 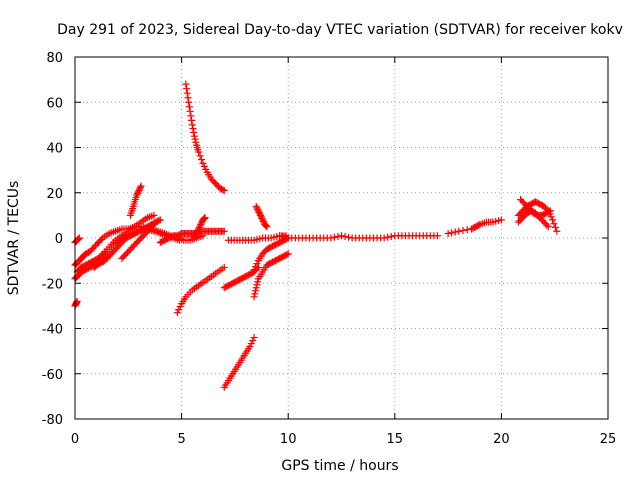 What do you see at coordinates (54, 194) in the screenshot?
I see `y-tick-label: 20` at bounding box center [54, 194].